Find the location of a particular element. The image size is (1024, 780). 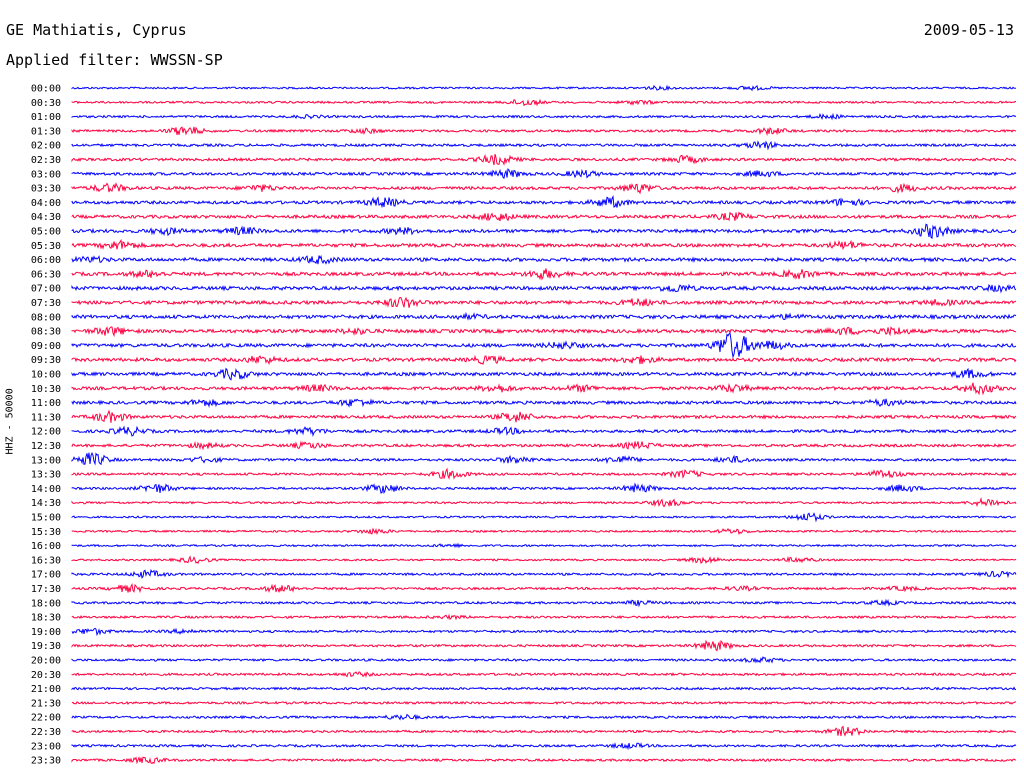

tick-label-2100: 21:00 is located at coordinates (46, 689).